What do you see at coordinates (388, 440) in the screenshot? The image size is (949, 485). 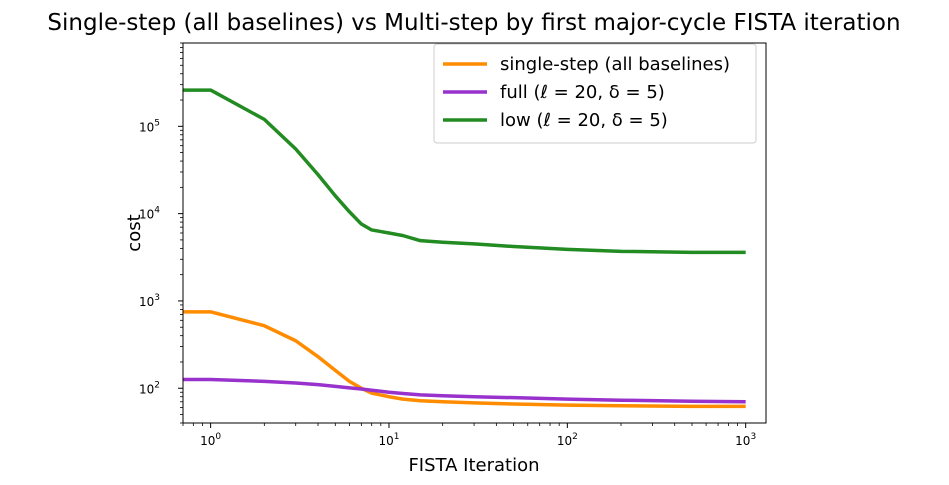 I see `x-tick-label: 10¹` at bounding box center [388, 440].